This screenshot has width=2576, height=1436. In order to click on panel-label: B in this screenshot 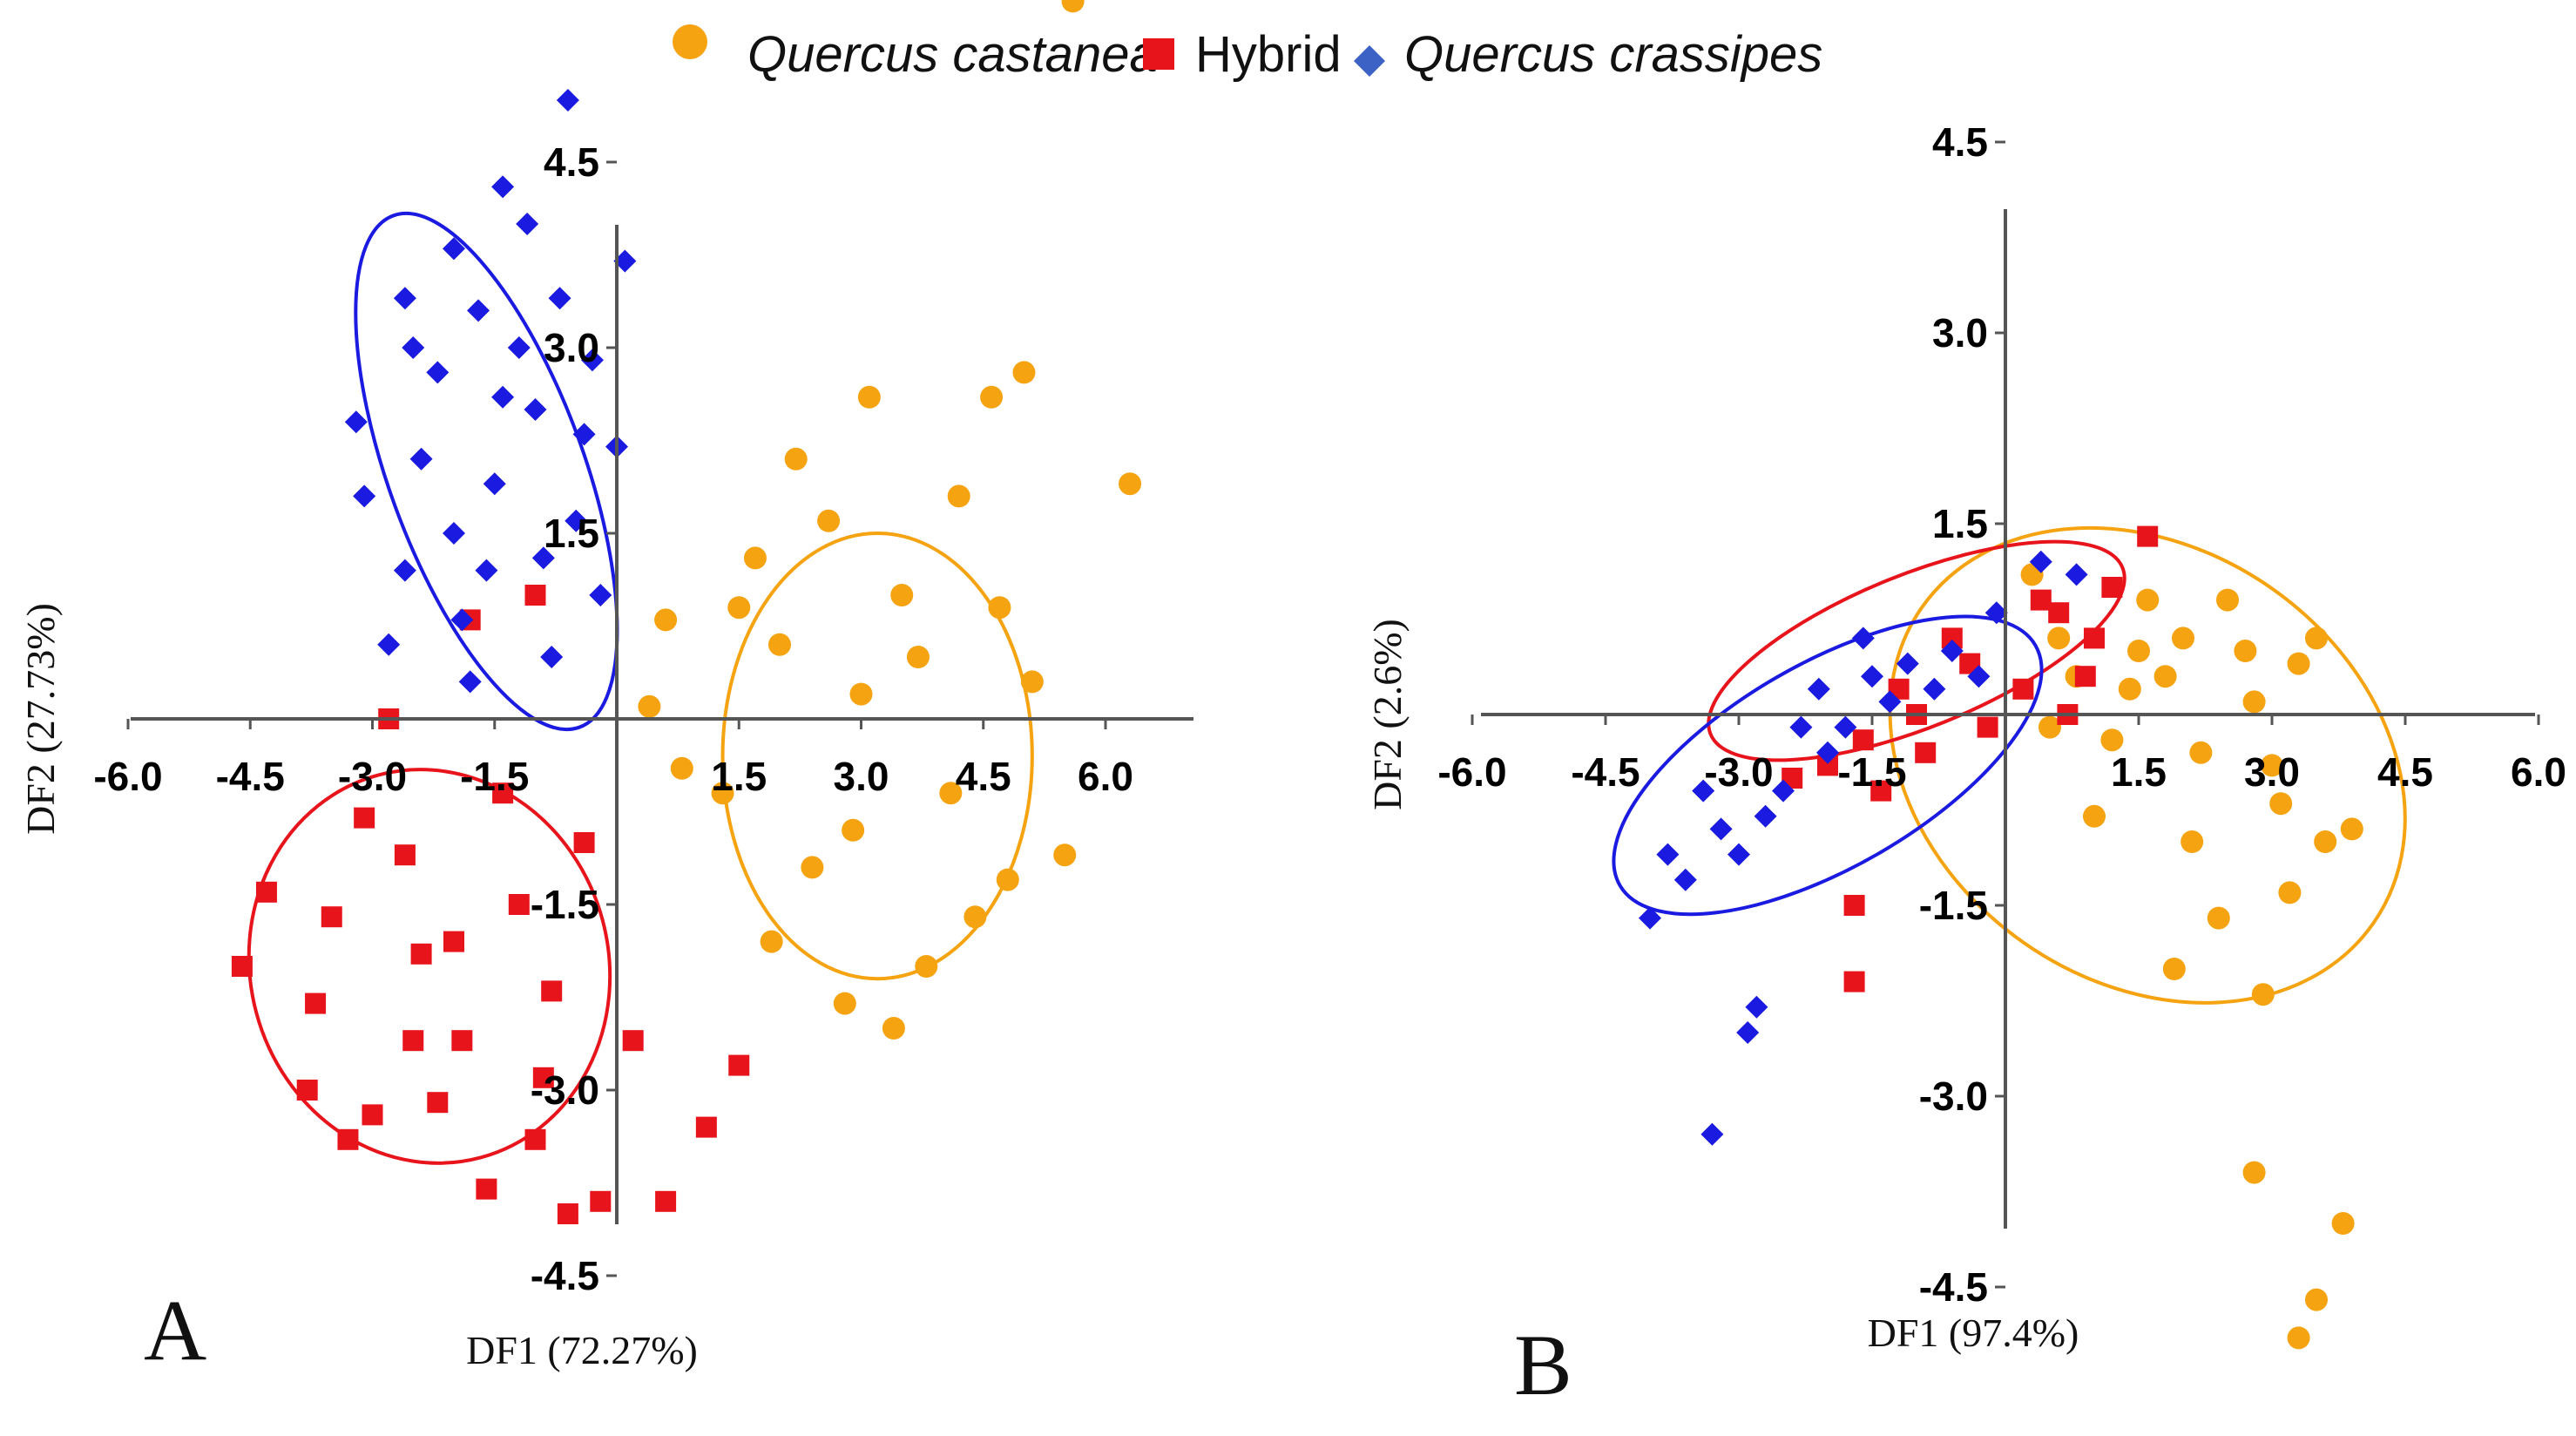, I will do `click(1543, 1365)`.